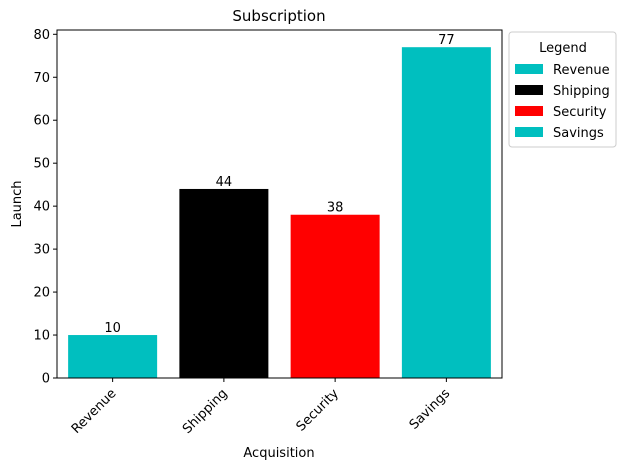  What do you see at coordinates (41, 35) in the screenshot?
I see `y-tick-label: 80` at bounding box center [41, 35].